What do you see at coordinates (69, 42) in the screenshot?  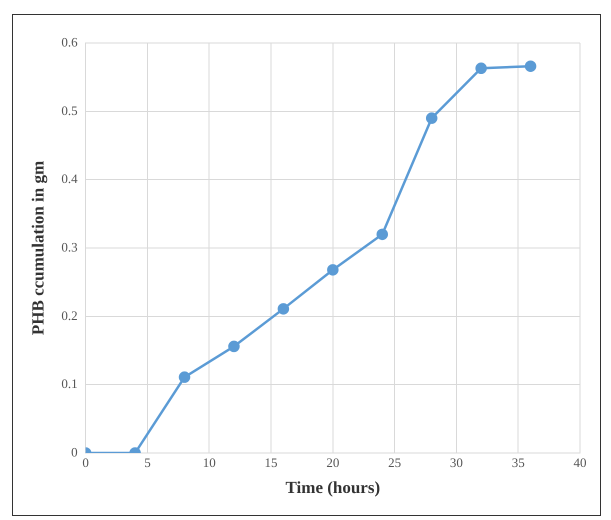 I see `y-tick-label: 0.6` at bounding box center [69, 42].